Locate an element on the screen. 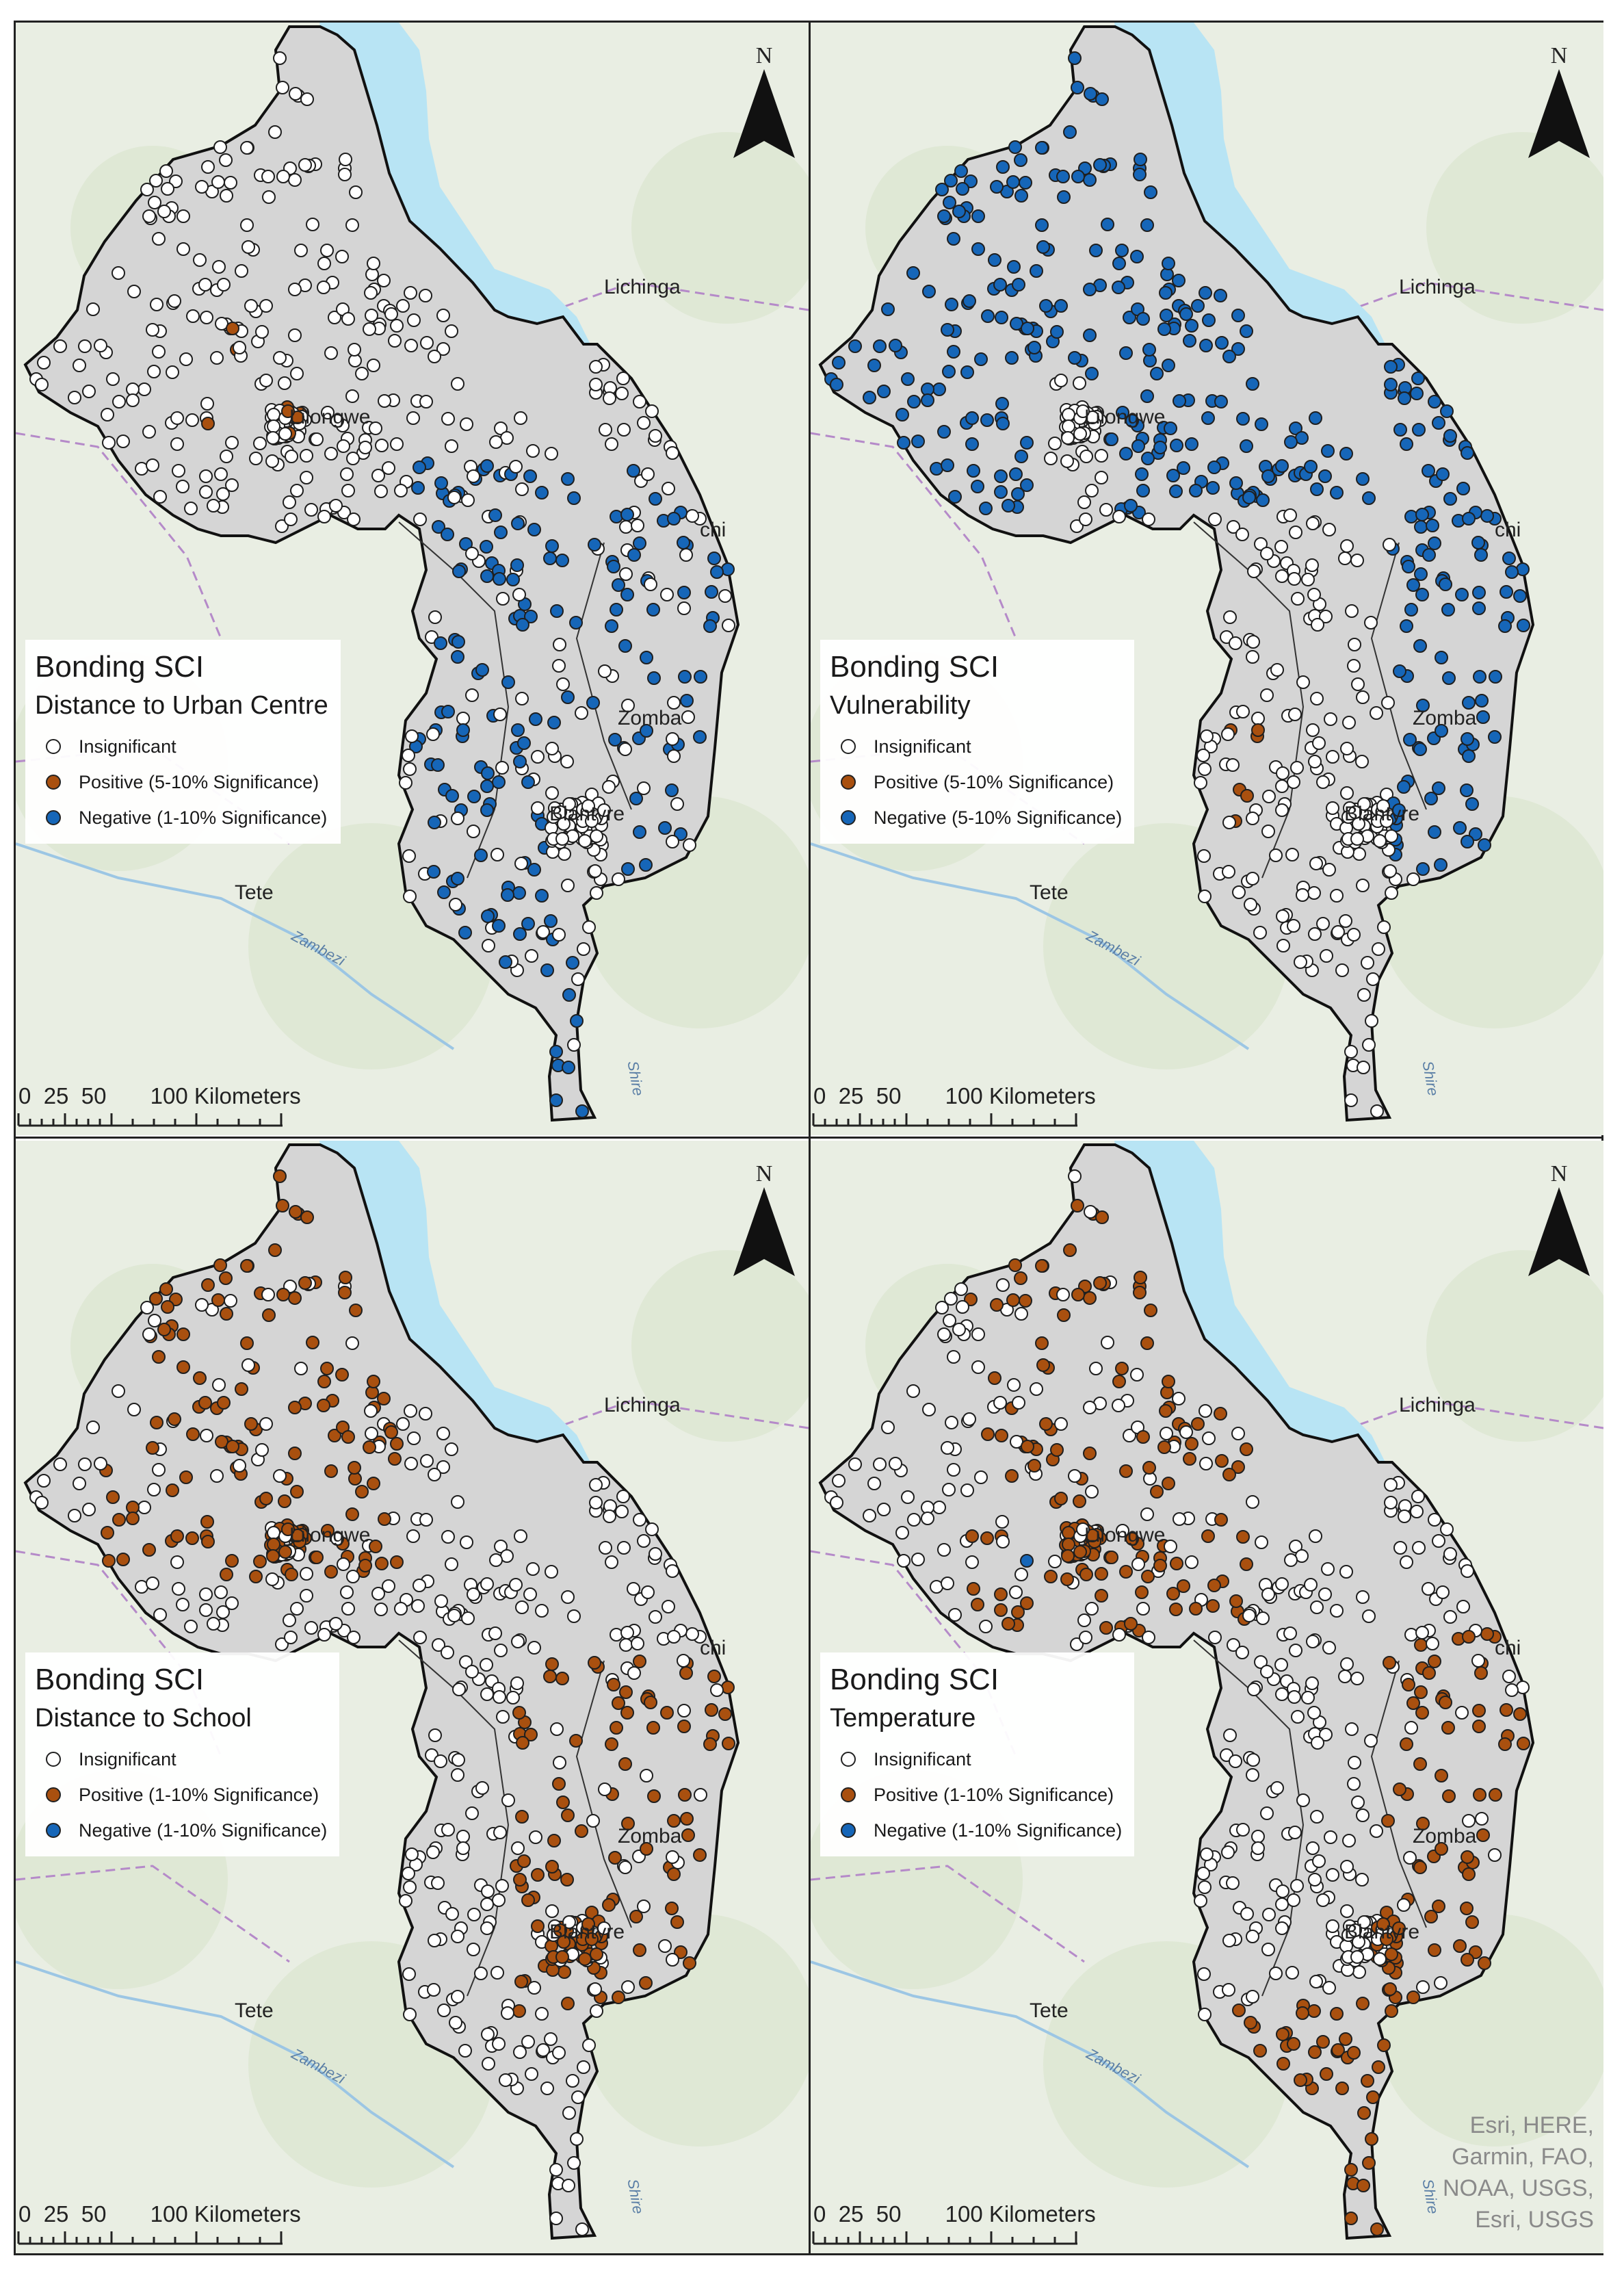  zambezi-river is located at coordinates (1030, 2064).